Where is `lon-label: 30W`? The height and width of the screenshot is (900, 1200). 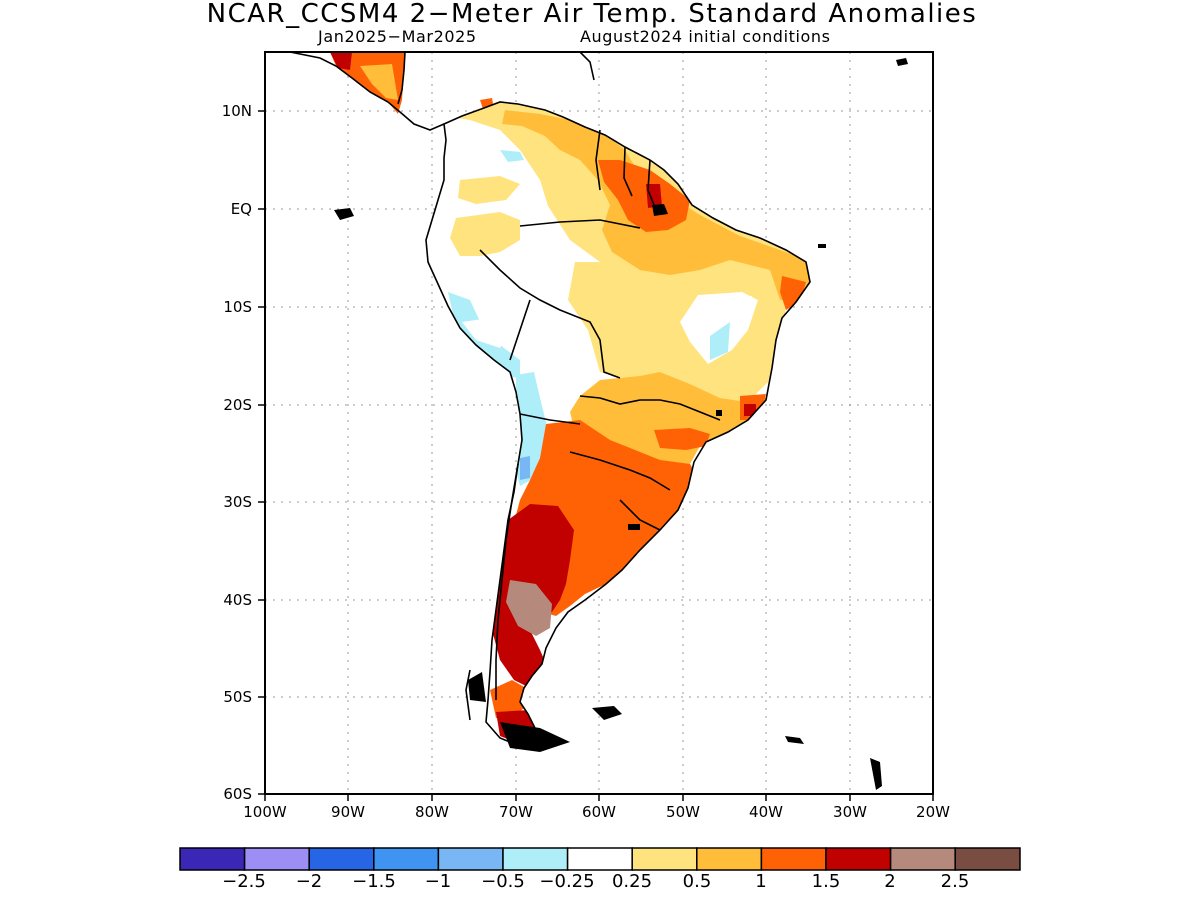
lon-label: 30W is located at coordinates (850, 812).